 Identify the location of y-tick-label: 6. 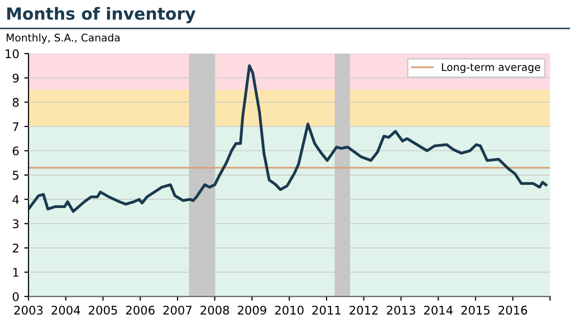
(15, 151).